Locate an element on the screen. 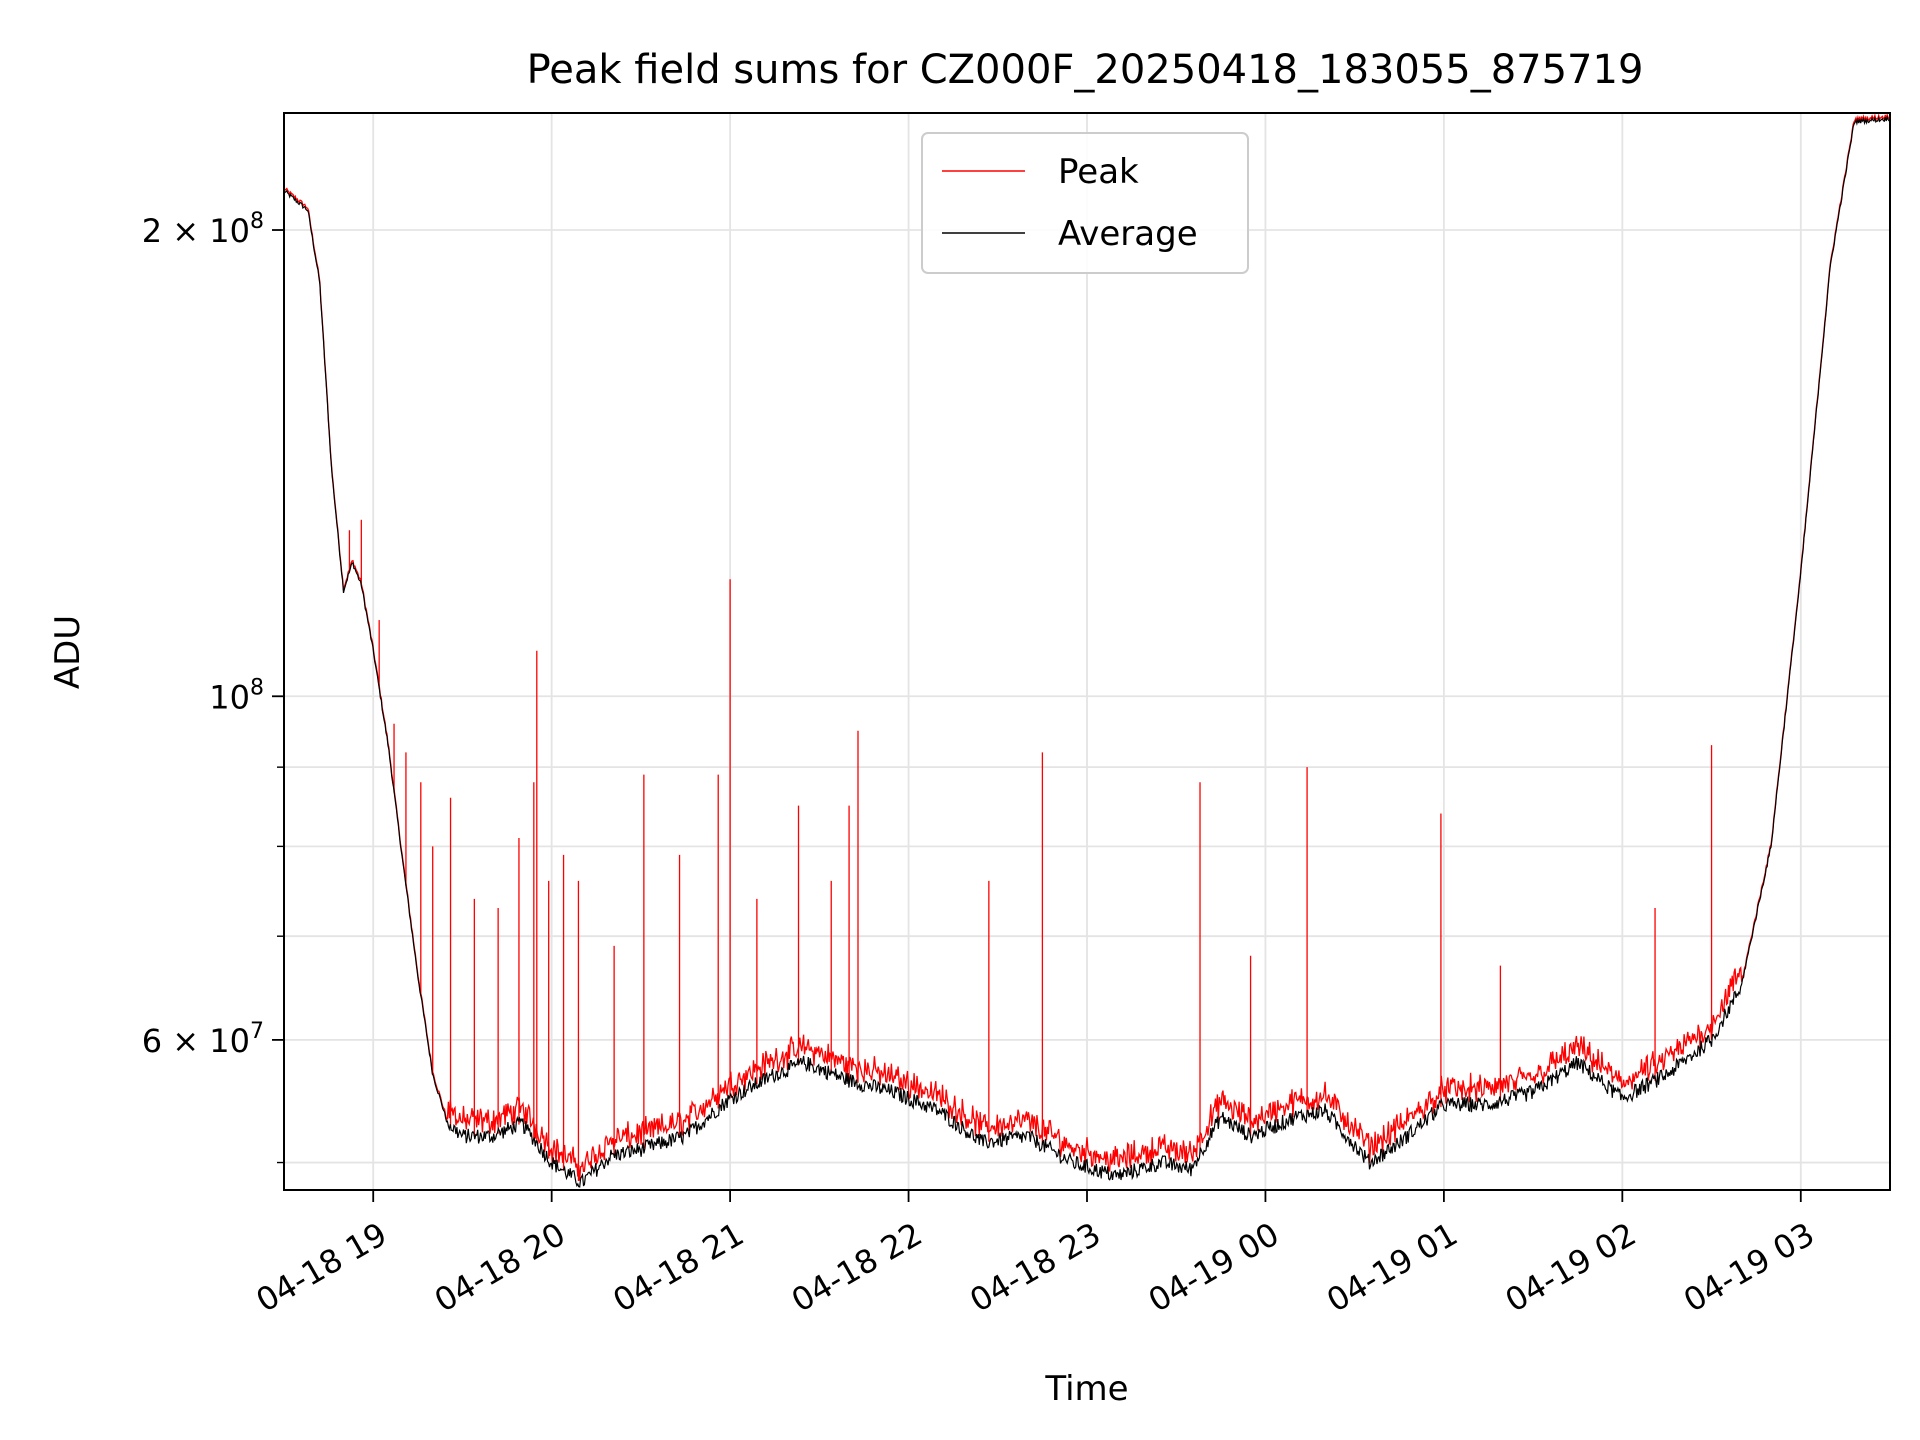 The width and height of the screenshot is (1920, 1440). y-tick-label-1: 108 is located at coordinates (236, 695).